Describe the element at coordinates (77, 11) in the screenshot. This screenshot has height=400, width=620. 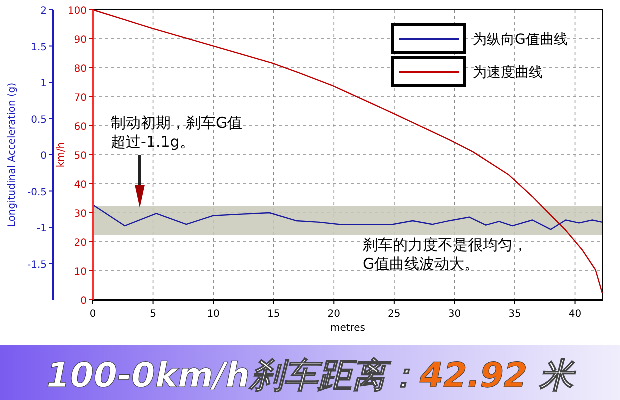
I see `y-tick-label: 100` at that location.